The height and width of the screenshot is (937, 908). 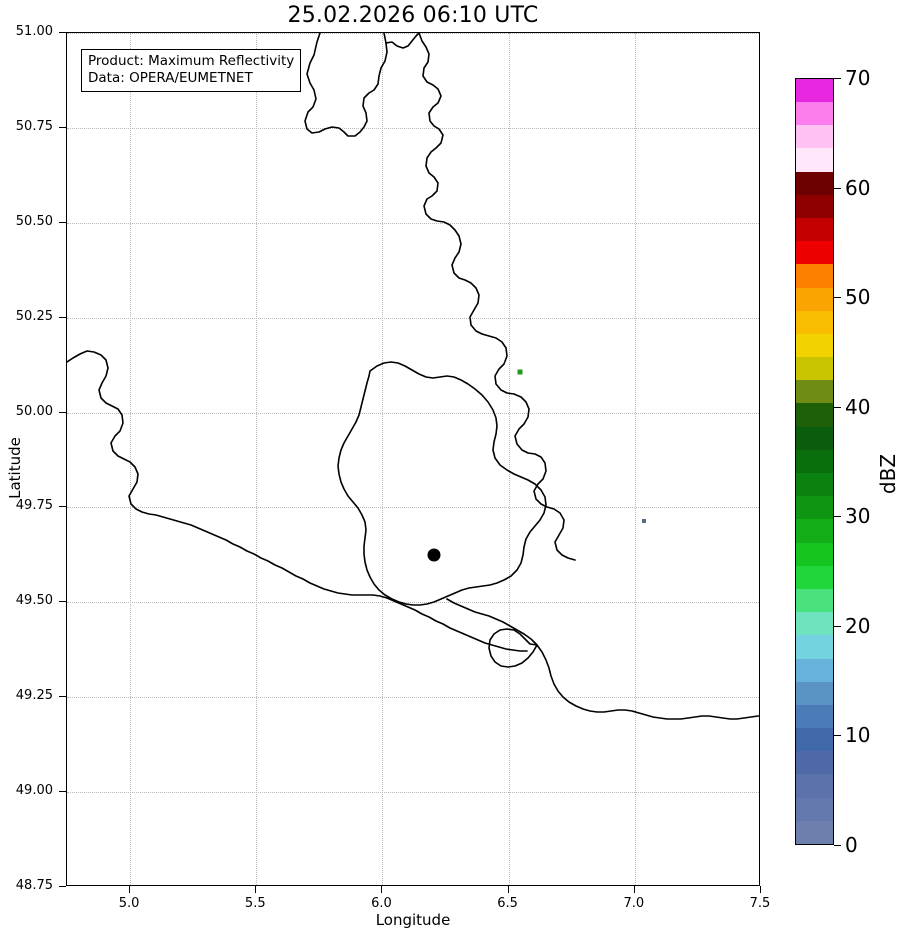 I want to click on border-path-de-nl, so click(x=497, y=297).